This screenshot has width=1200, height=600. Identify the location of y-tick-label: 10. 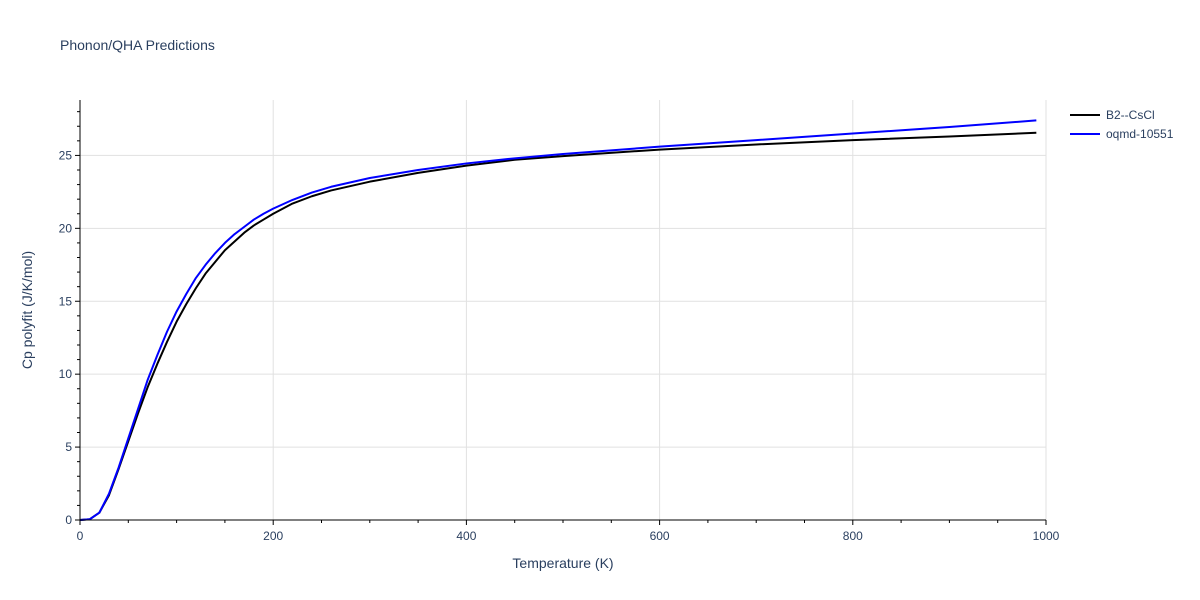
(66, 374).